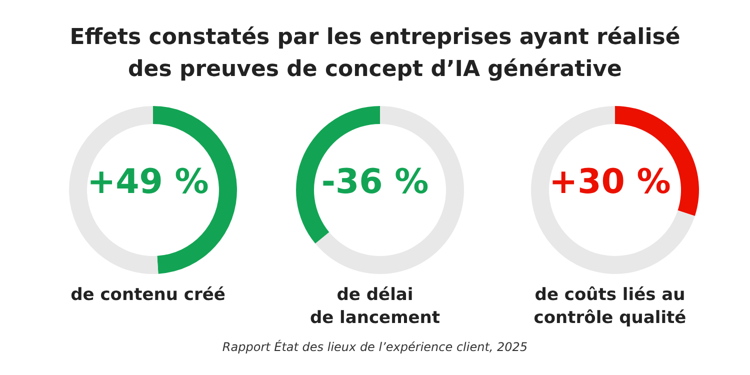 Image resolution: width=750 pixels, height=375 pixels. I want to click on text: Rapport État des lieux de l’expérience client, 2025, so click(375, 347).